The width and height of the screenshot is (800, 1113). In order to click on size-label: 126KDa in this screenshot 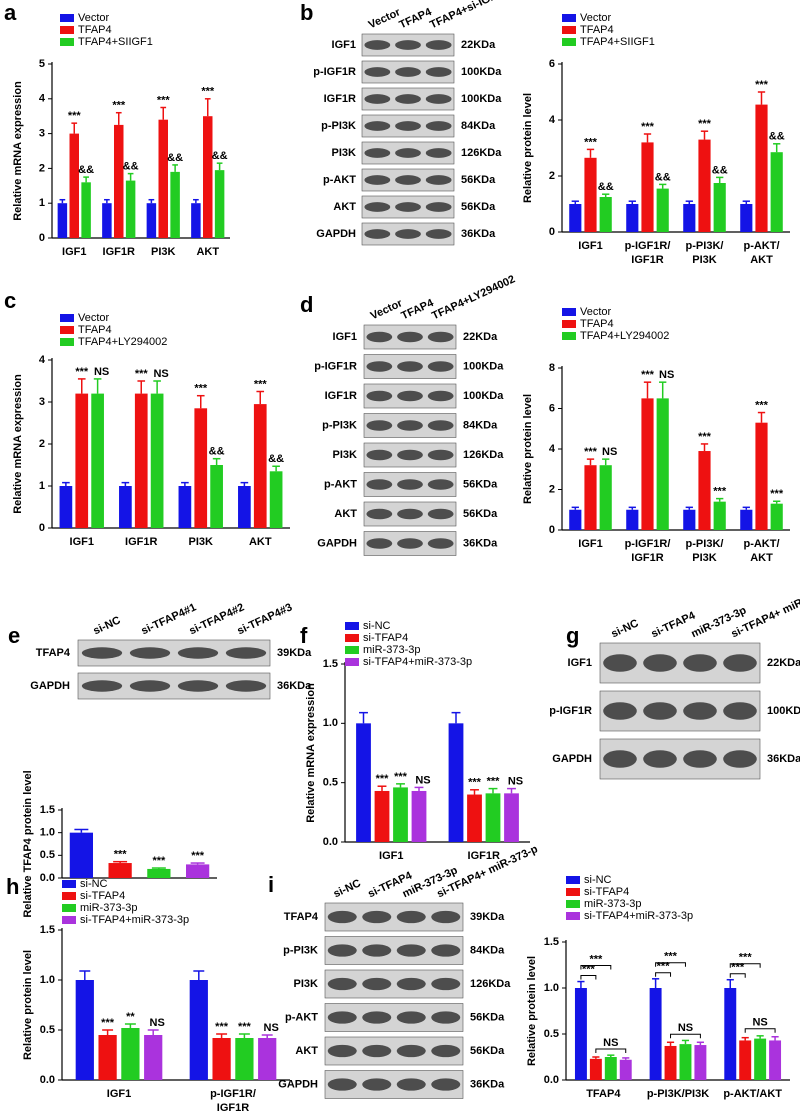, I will do `click(483, 455)`.